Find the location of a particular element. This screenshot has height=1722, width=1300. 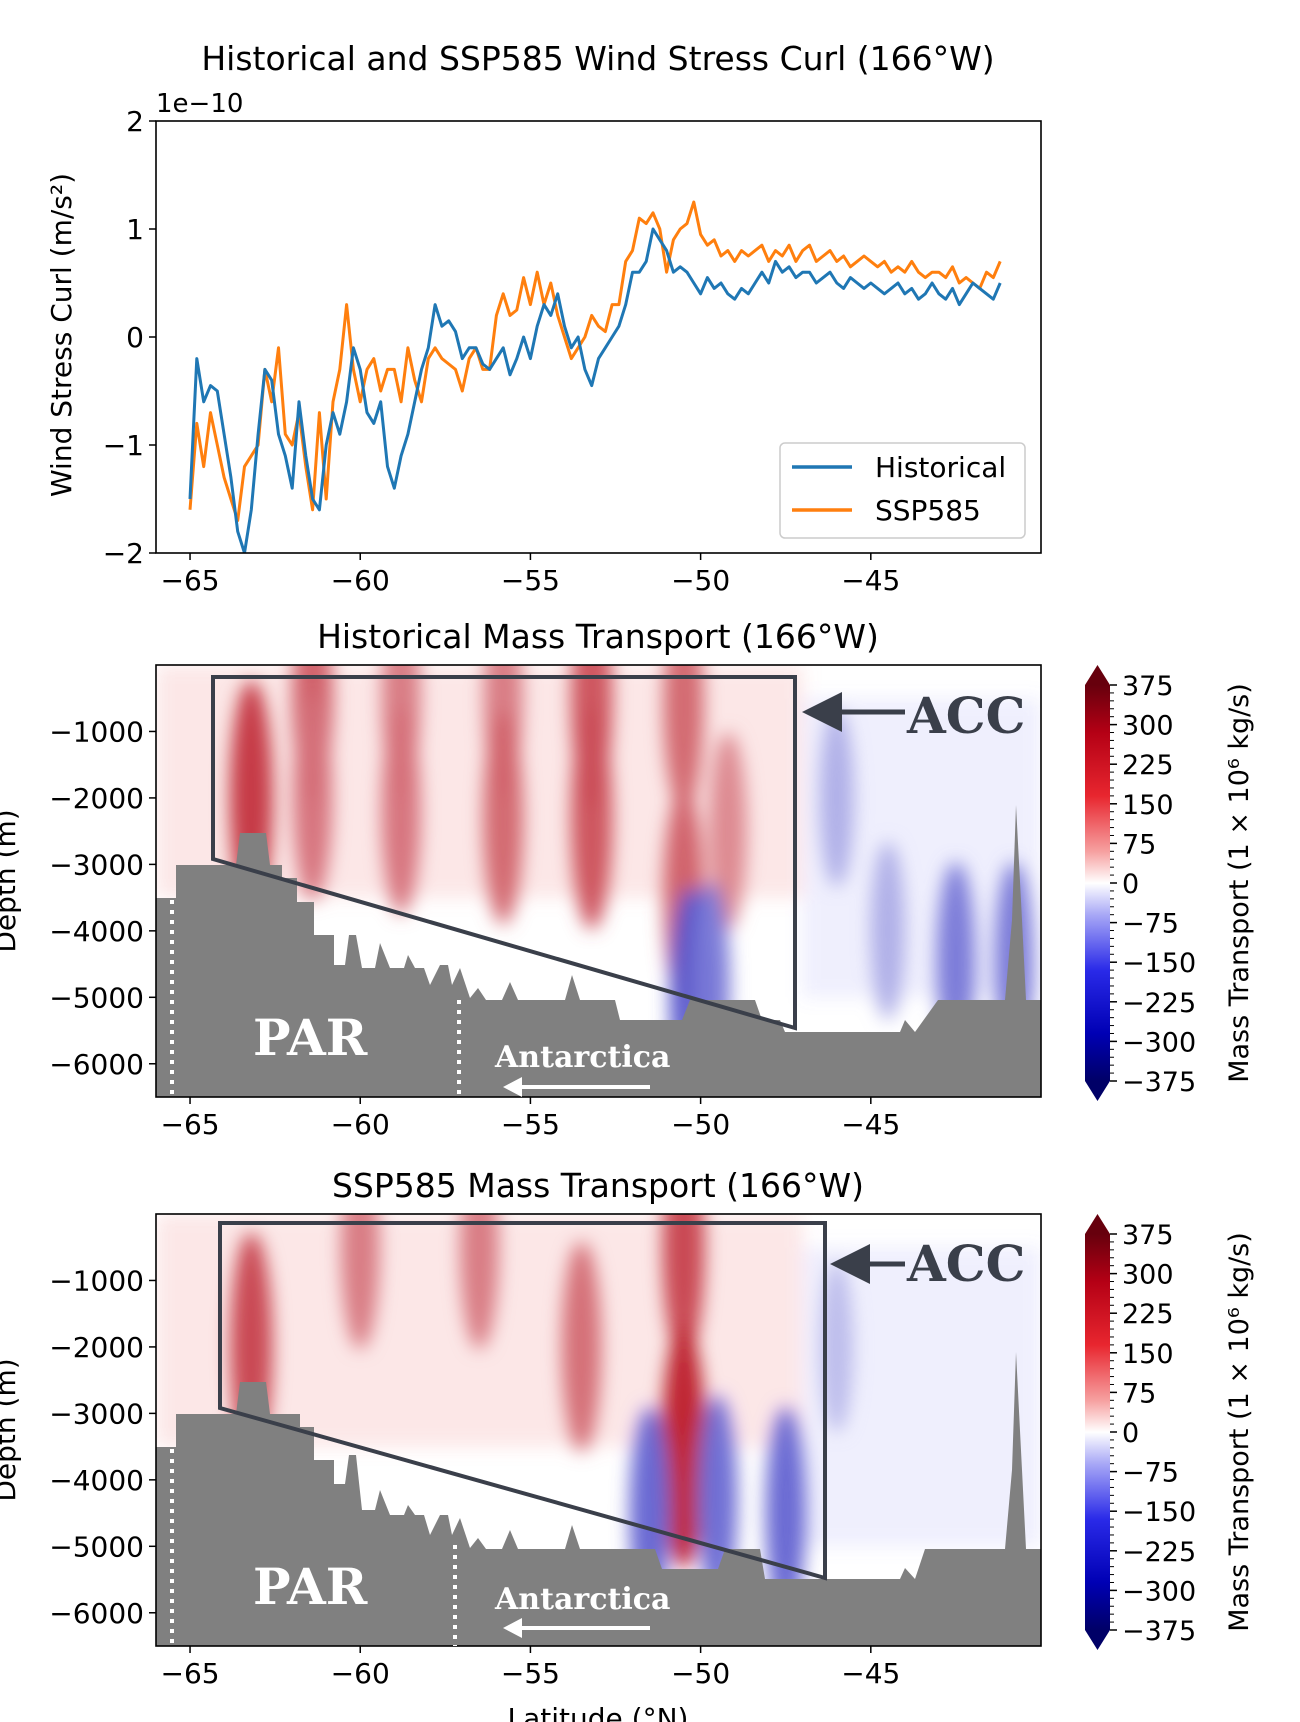

hist-colorbar-bottom-cap is located at coordinates (1097, 1091).